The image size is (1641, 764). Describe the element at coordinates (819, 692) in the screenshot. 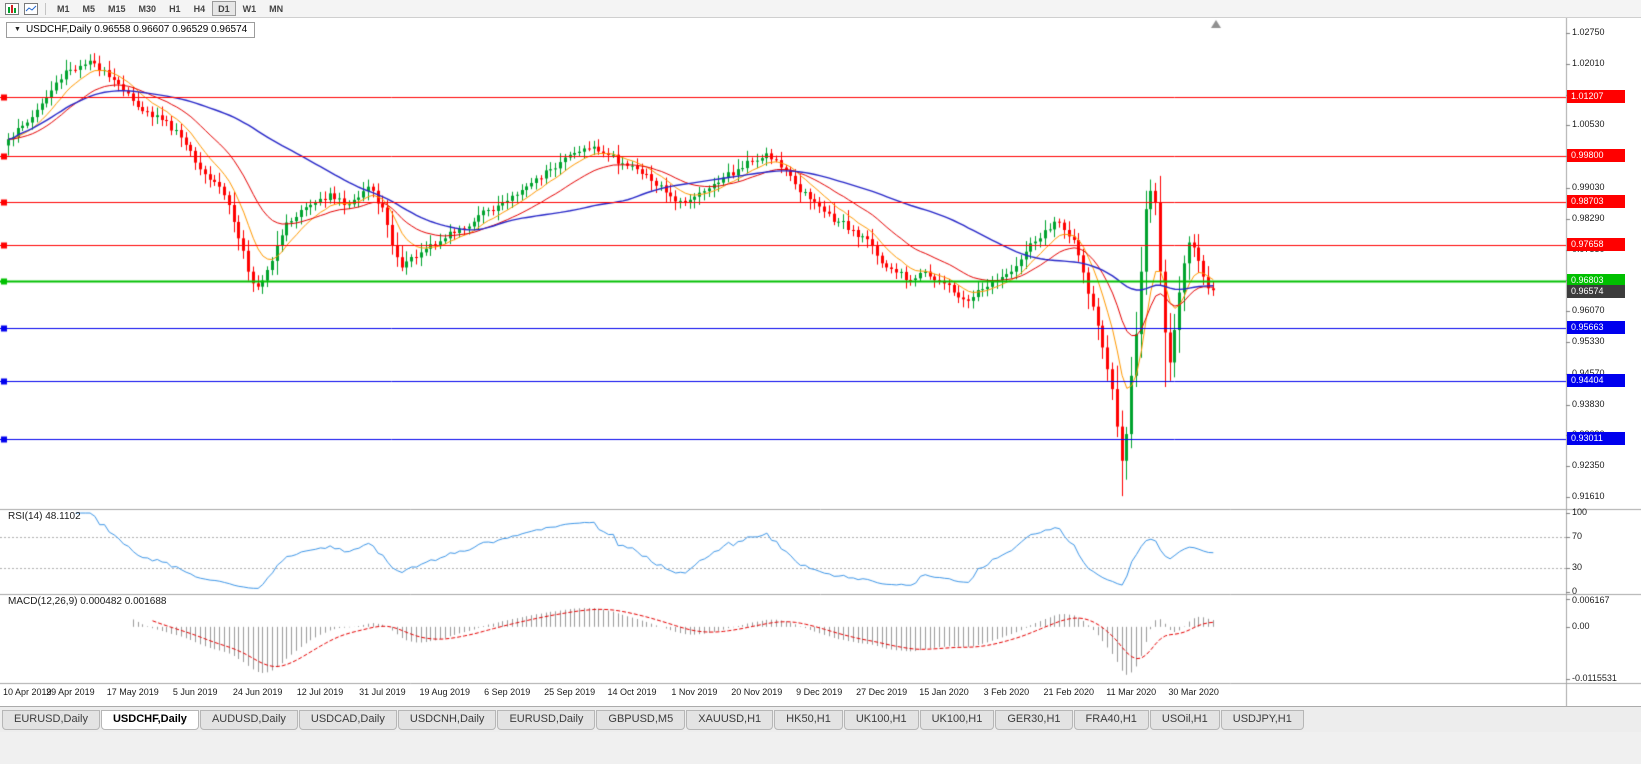

I see `date-axis-label: 9 Dec 2019` at that location.